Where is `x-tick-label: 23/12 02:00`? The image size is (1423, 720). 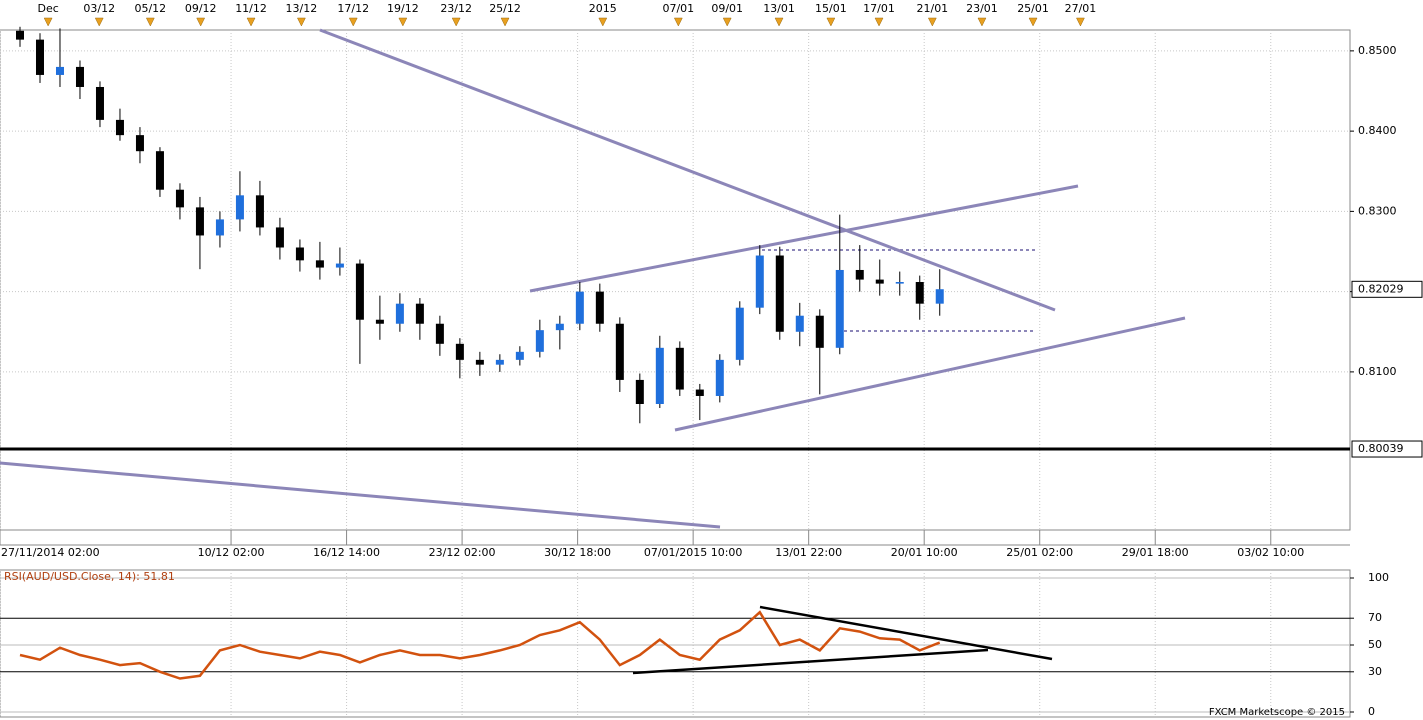 x-tick-label: 23/12 02:00 is located at coordinates (462, 552).